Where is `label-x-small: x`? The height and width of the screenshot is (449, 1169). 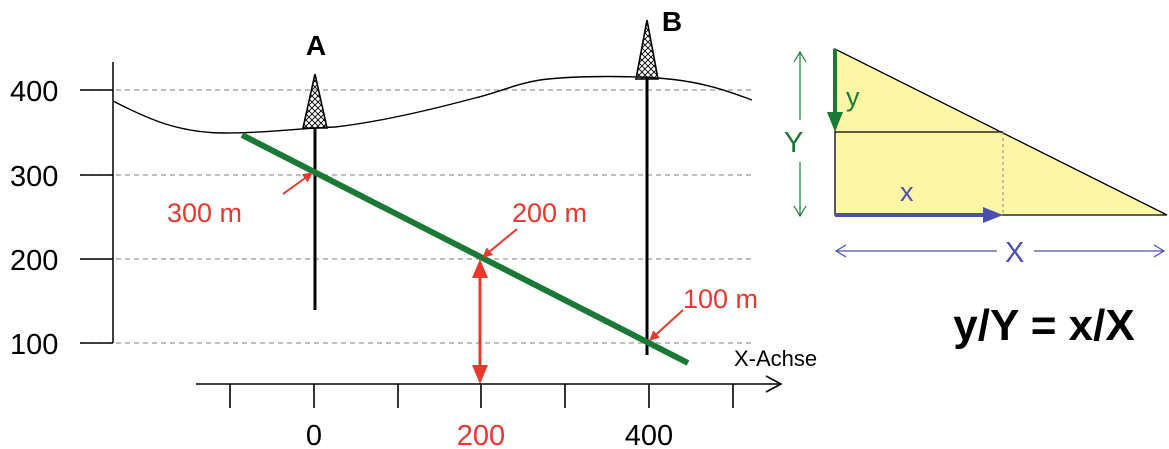
label-x-small: x is located at coordinates (907, 192).